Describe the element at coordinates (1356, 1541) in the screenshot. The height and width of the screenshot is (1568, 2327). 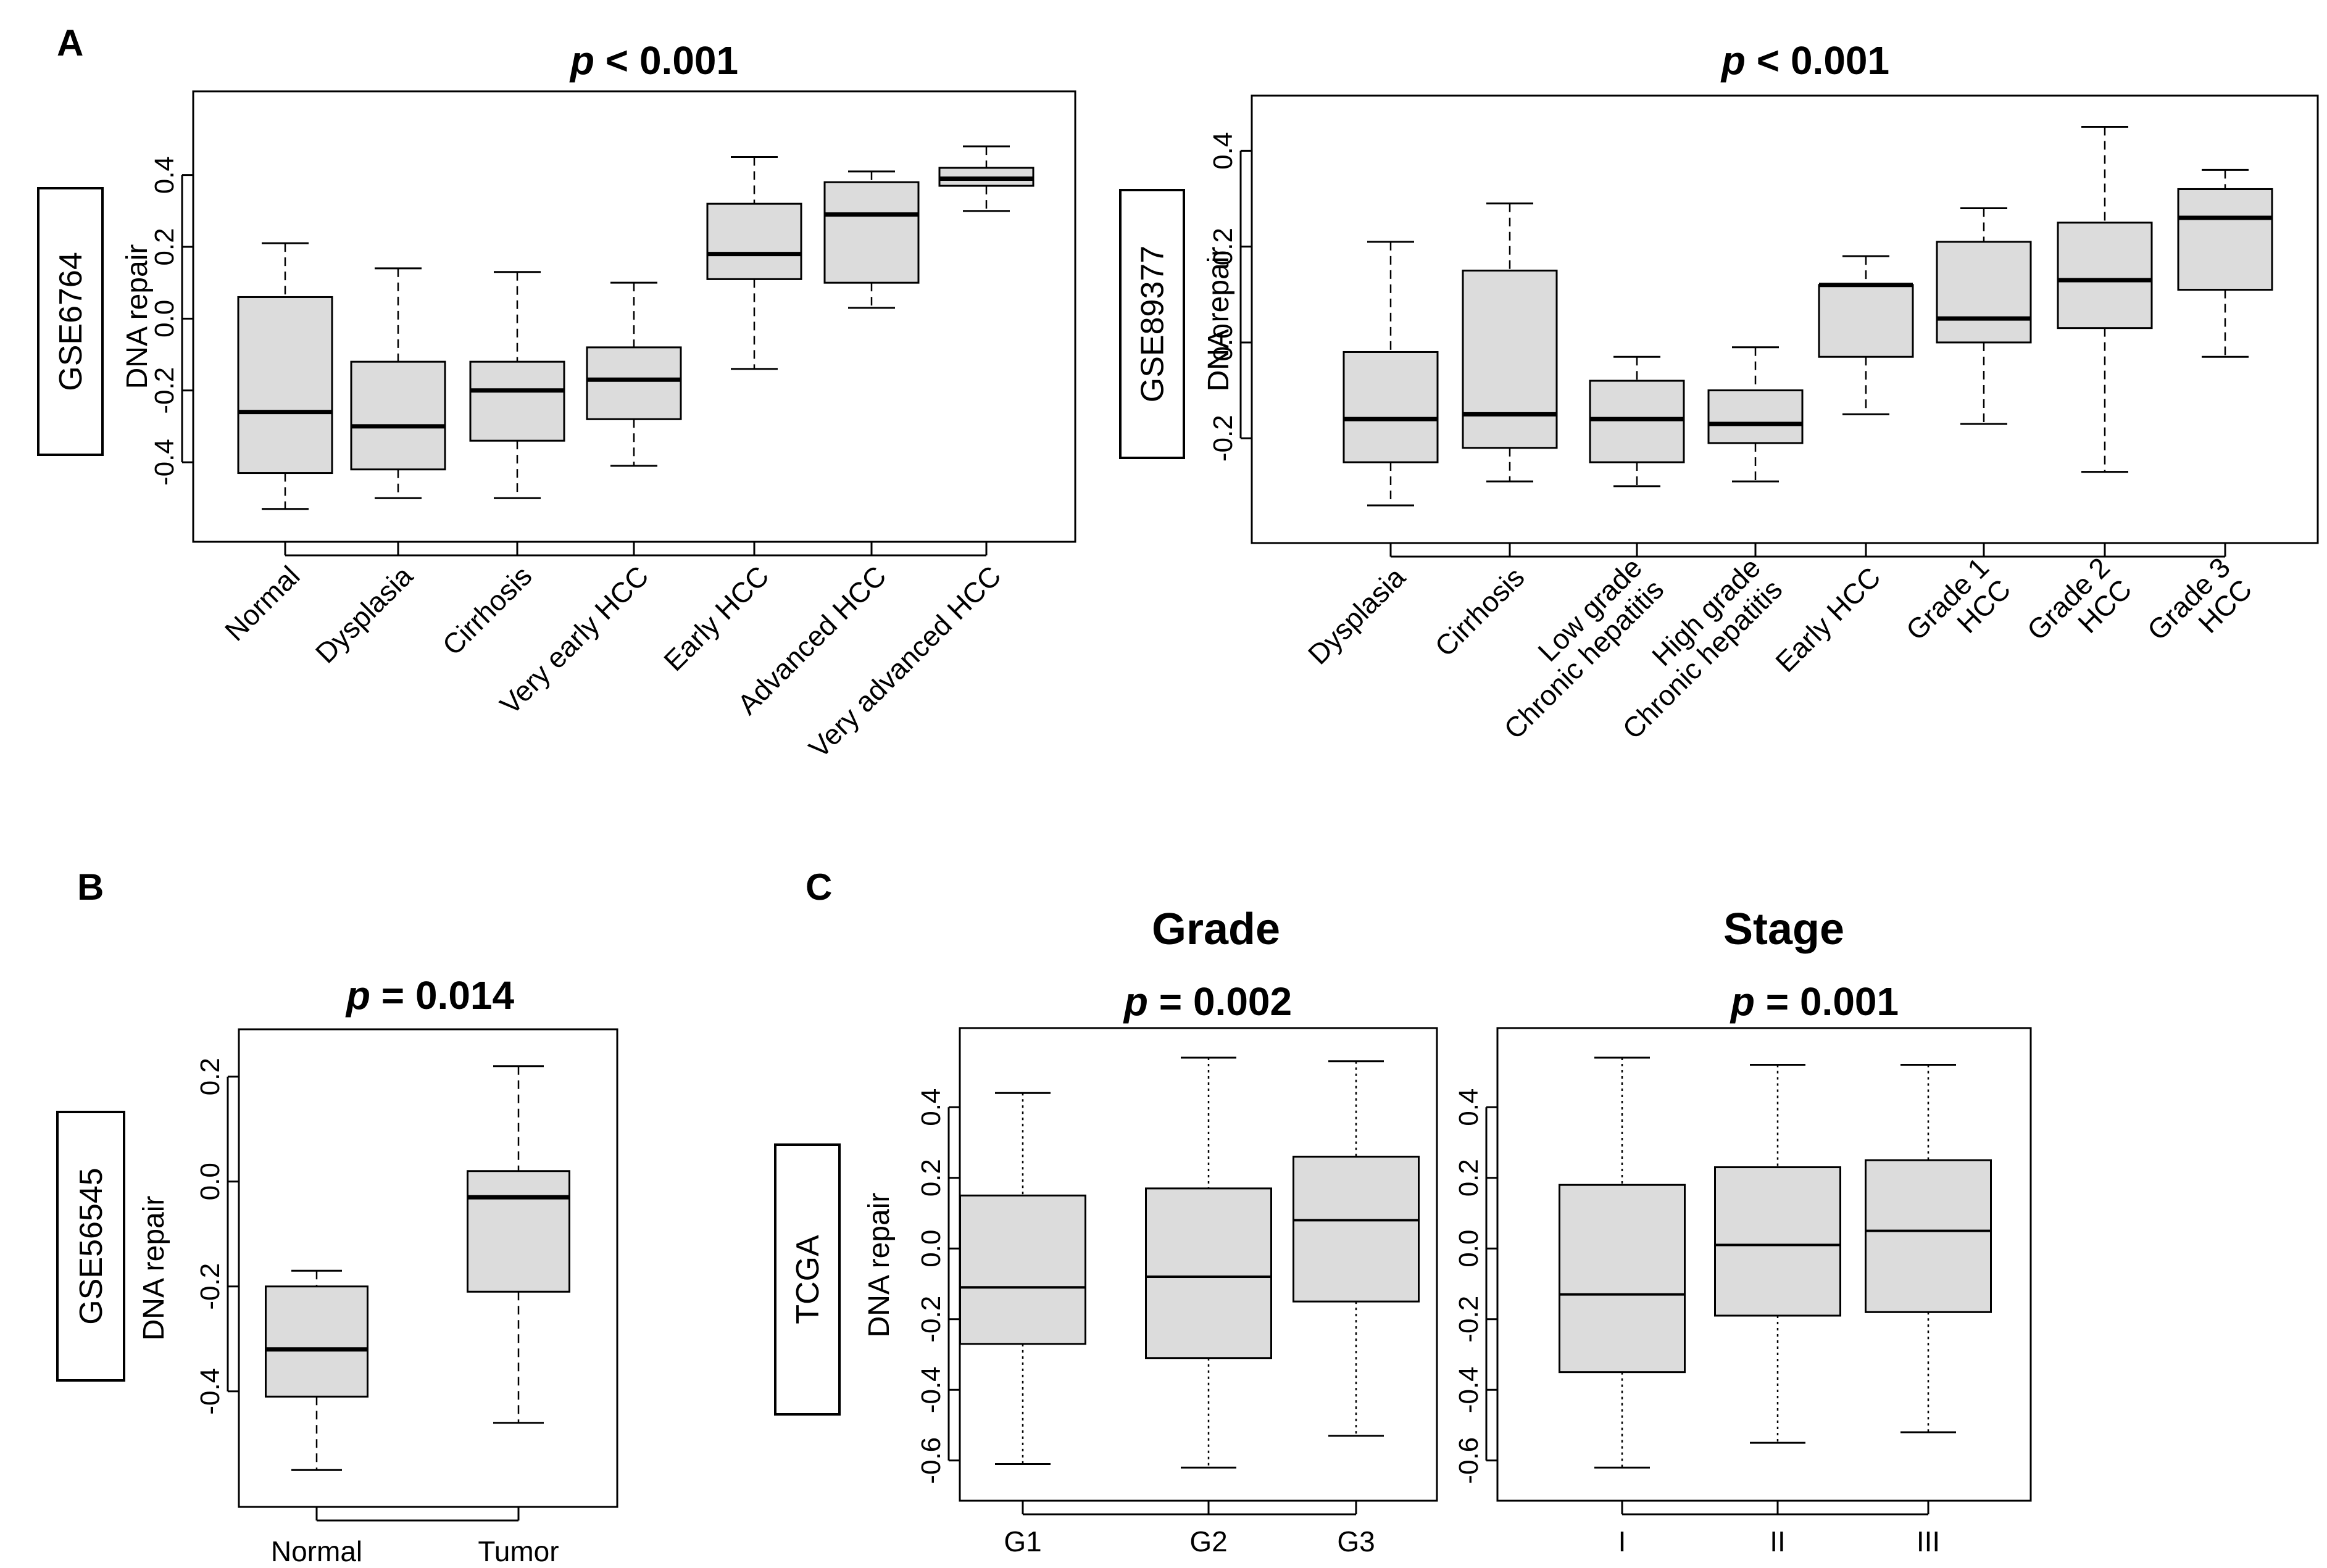
I see `category-label: G3` at that location.